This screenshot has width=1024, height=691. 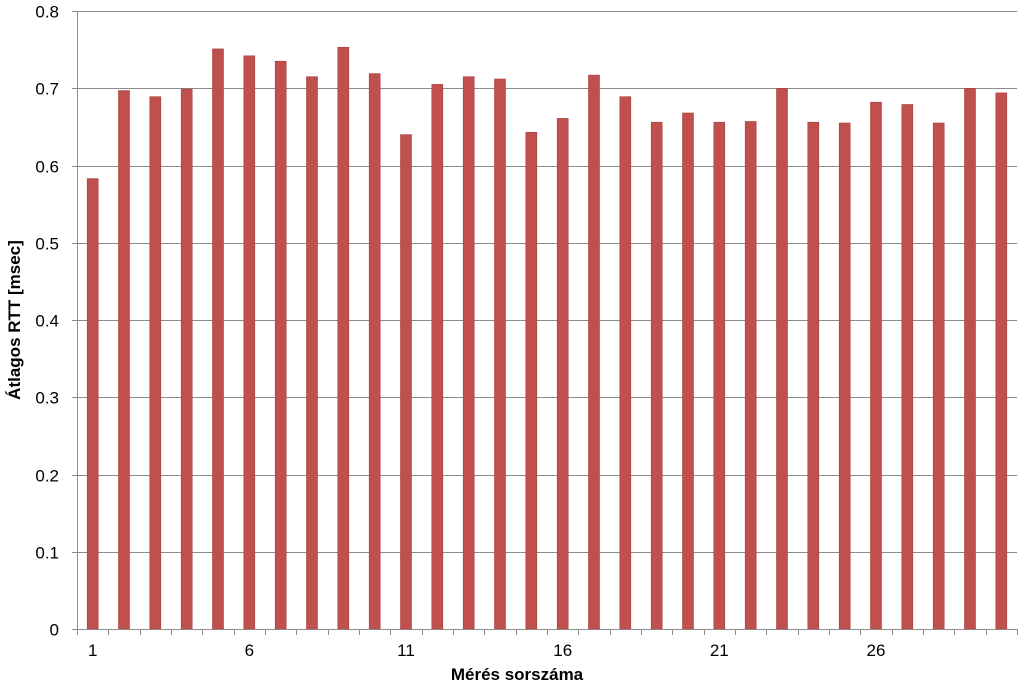 What do you see at coordinates (517, 674) in the screenshot?
I see `x-axis-title: Mérés sorszáma` at bounding box center [517, 674].